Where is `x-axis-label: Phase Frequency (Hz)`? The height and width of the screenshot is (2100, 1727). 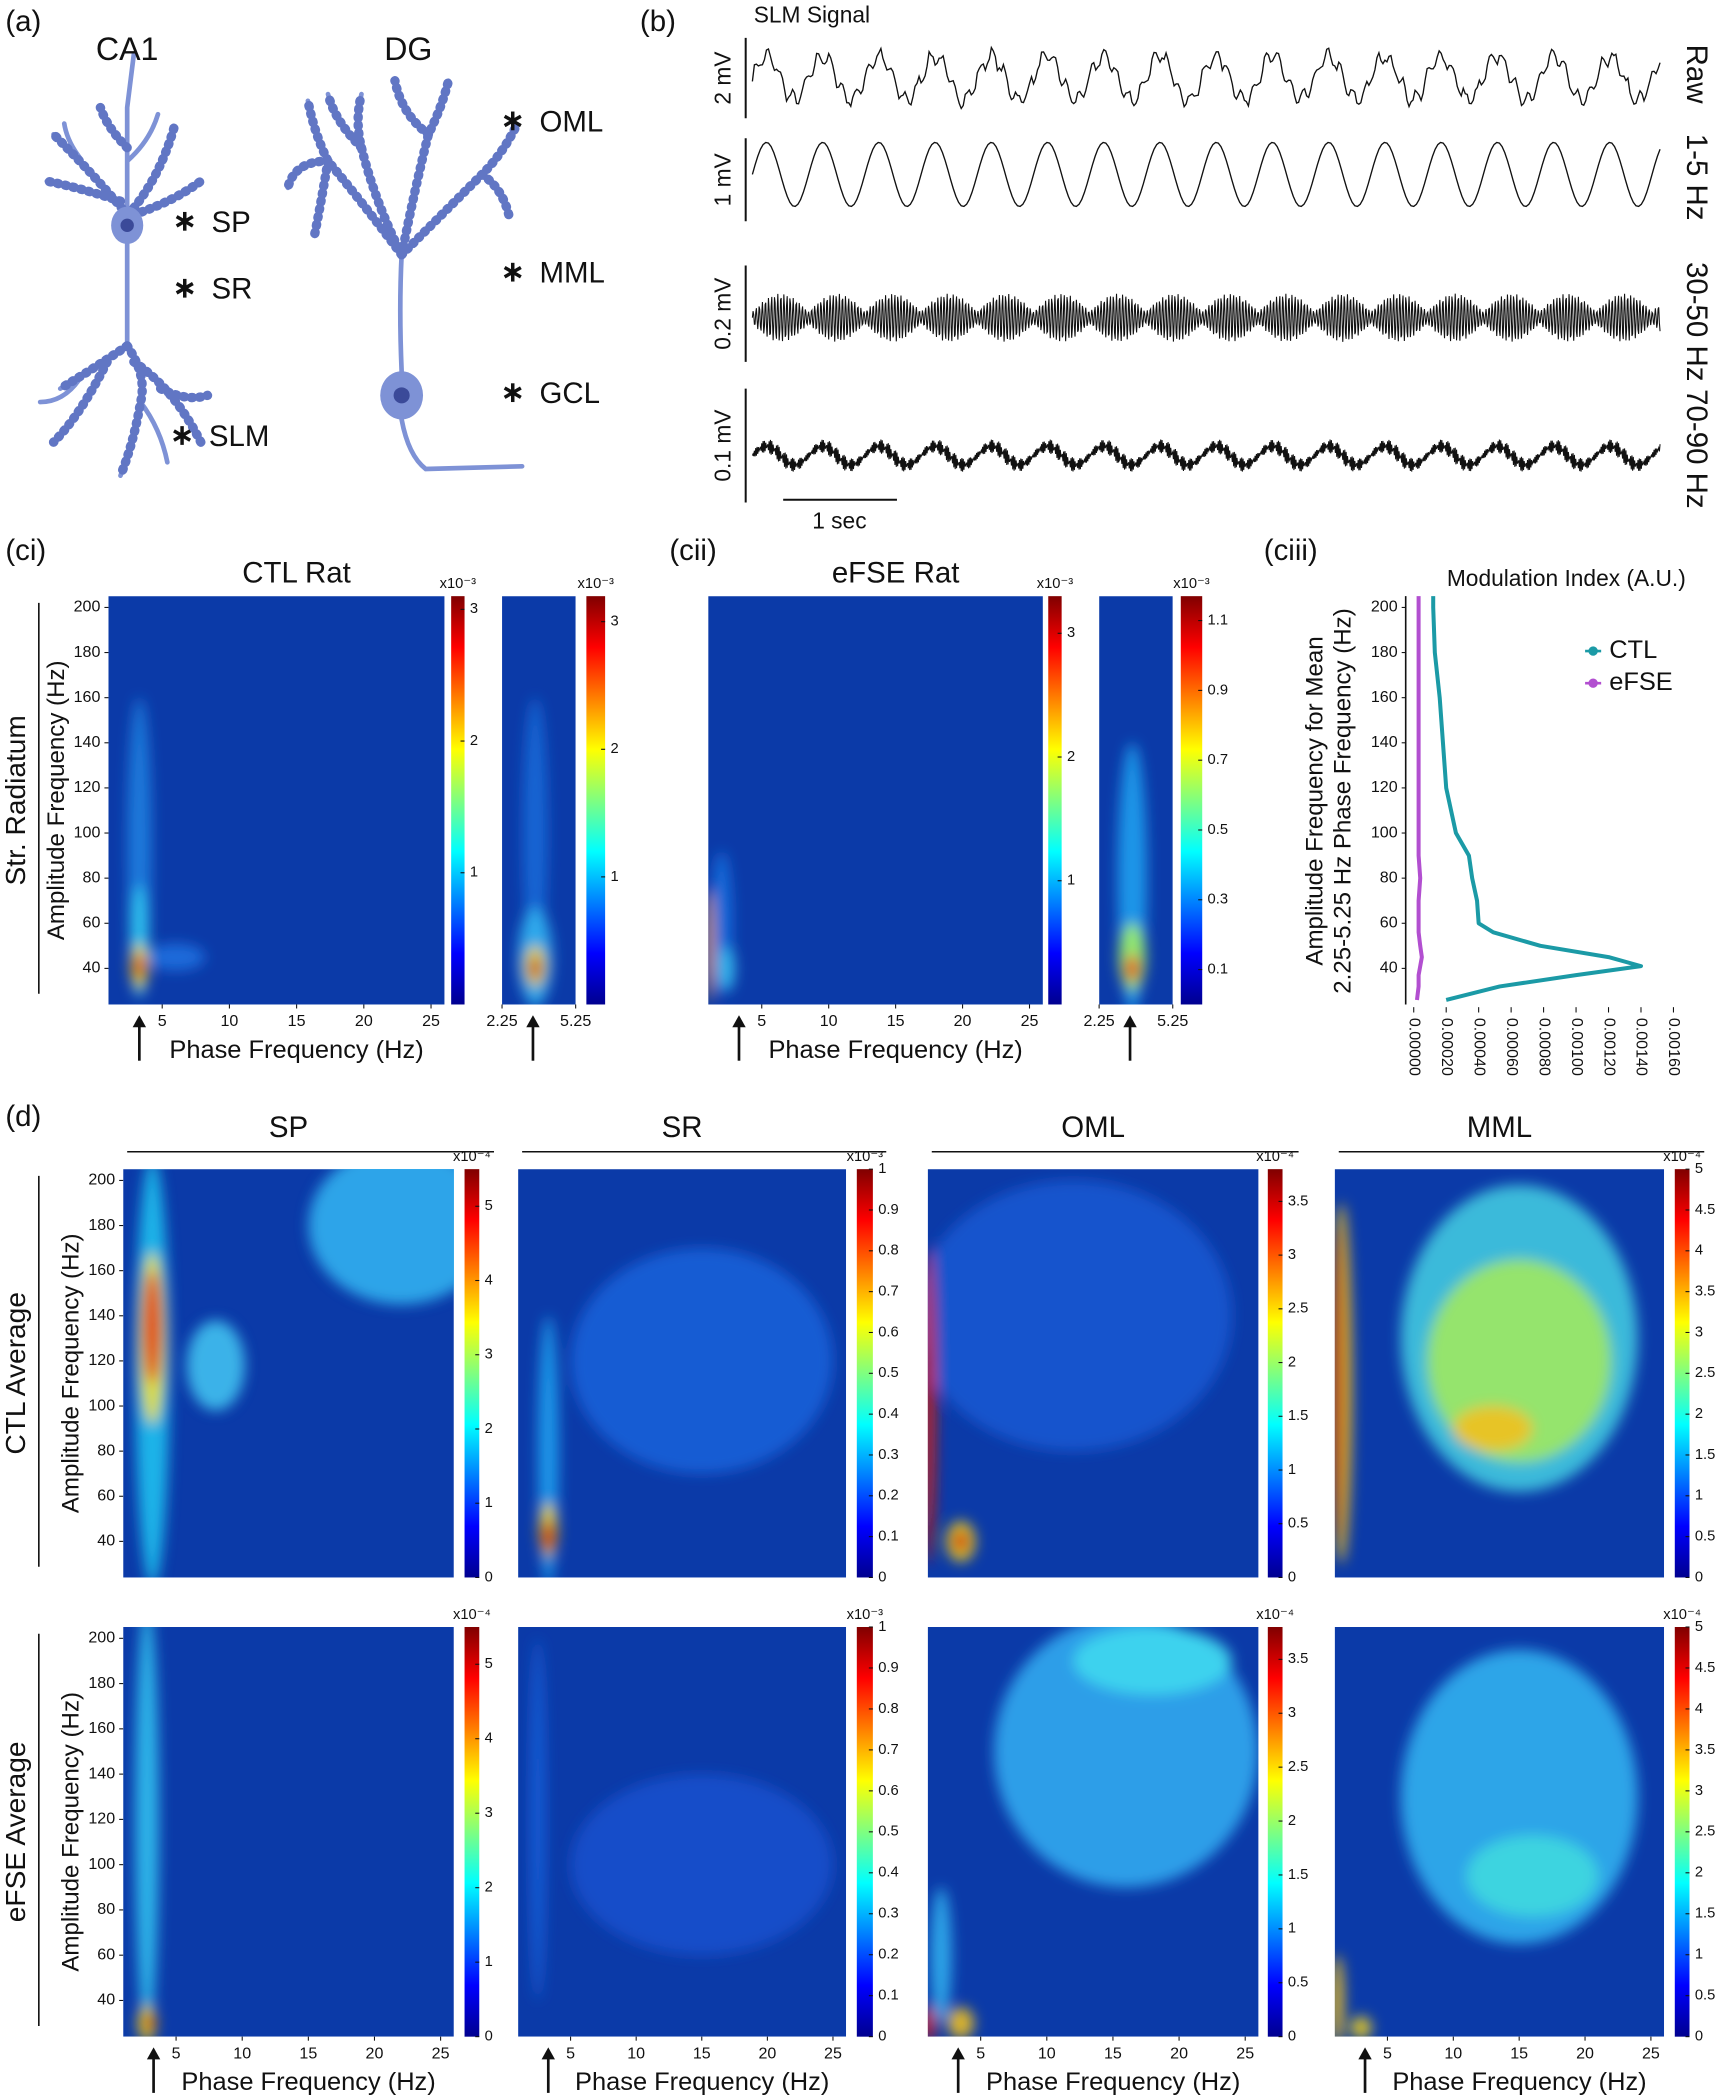
x-axis-label: Phase Frequency (Hz) is located at coordinates (308, 2082).